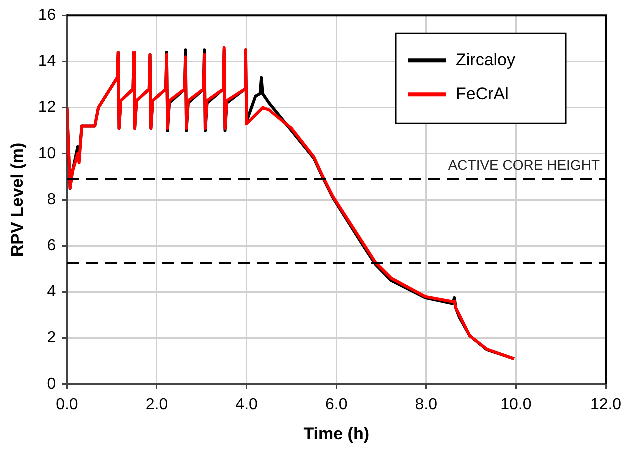  I want to click on y-axis-title: RPV Level (m), so click(17, 200).